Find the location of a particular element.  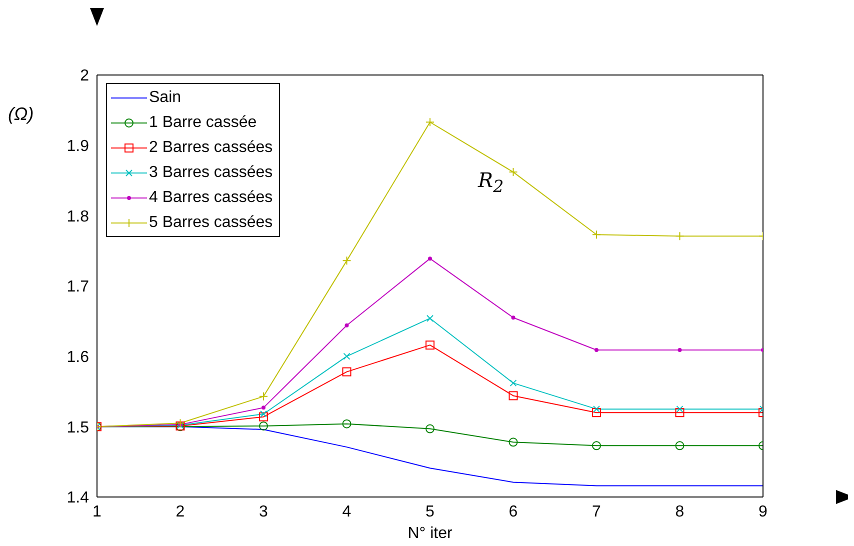

y-tick-label: 1.8 is located at coordinates (78, 217).